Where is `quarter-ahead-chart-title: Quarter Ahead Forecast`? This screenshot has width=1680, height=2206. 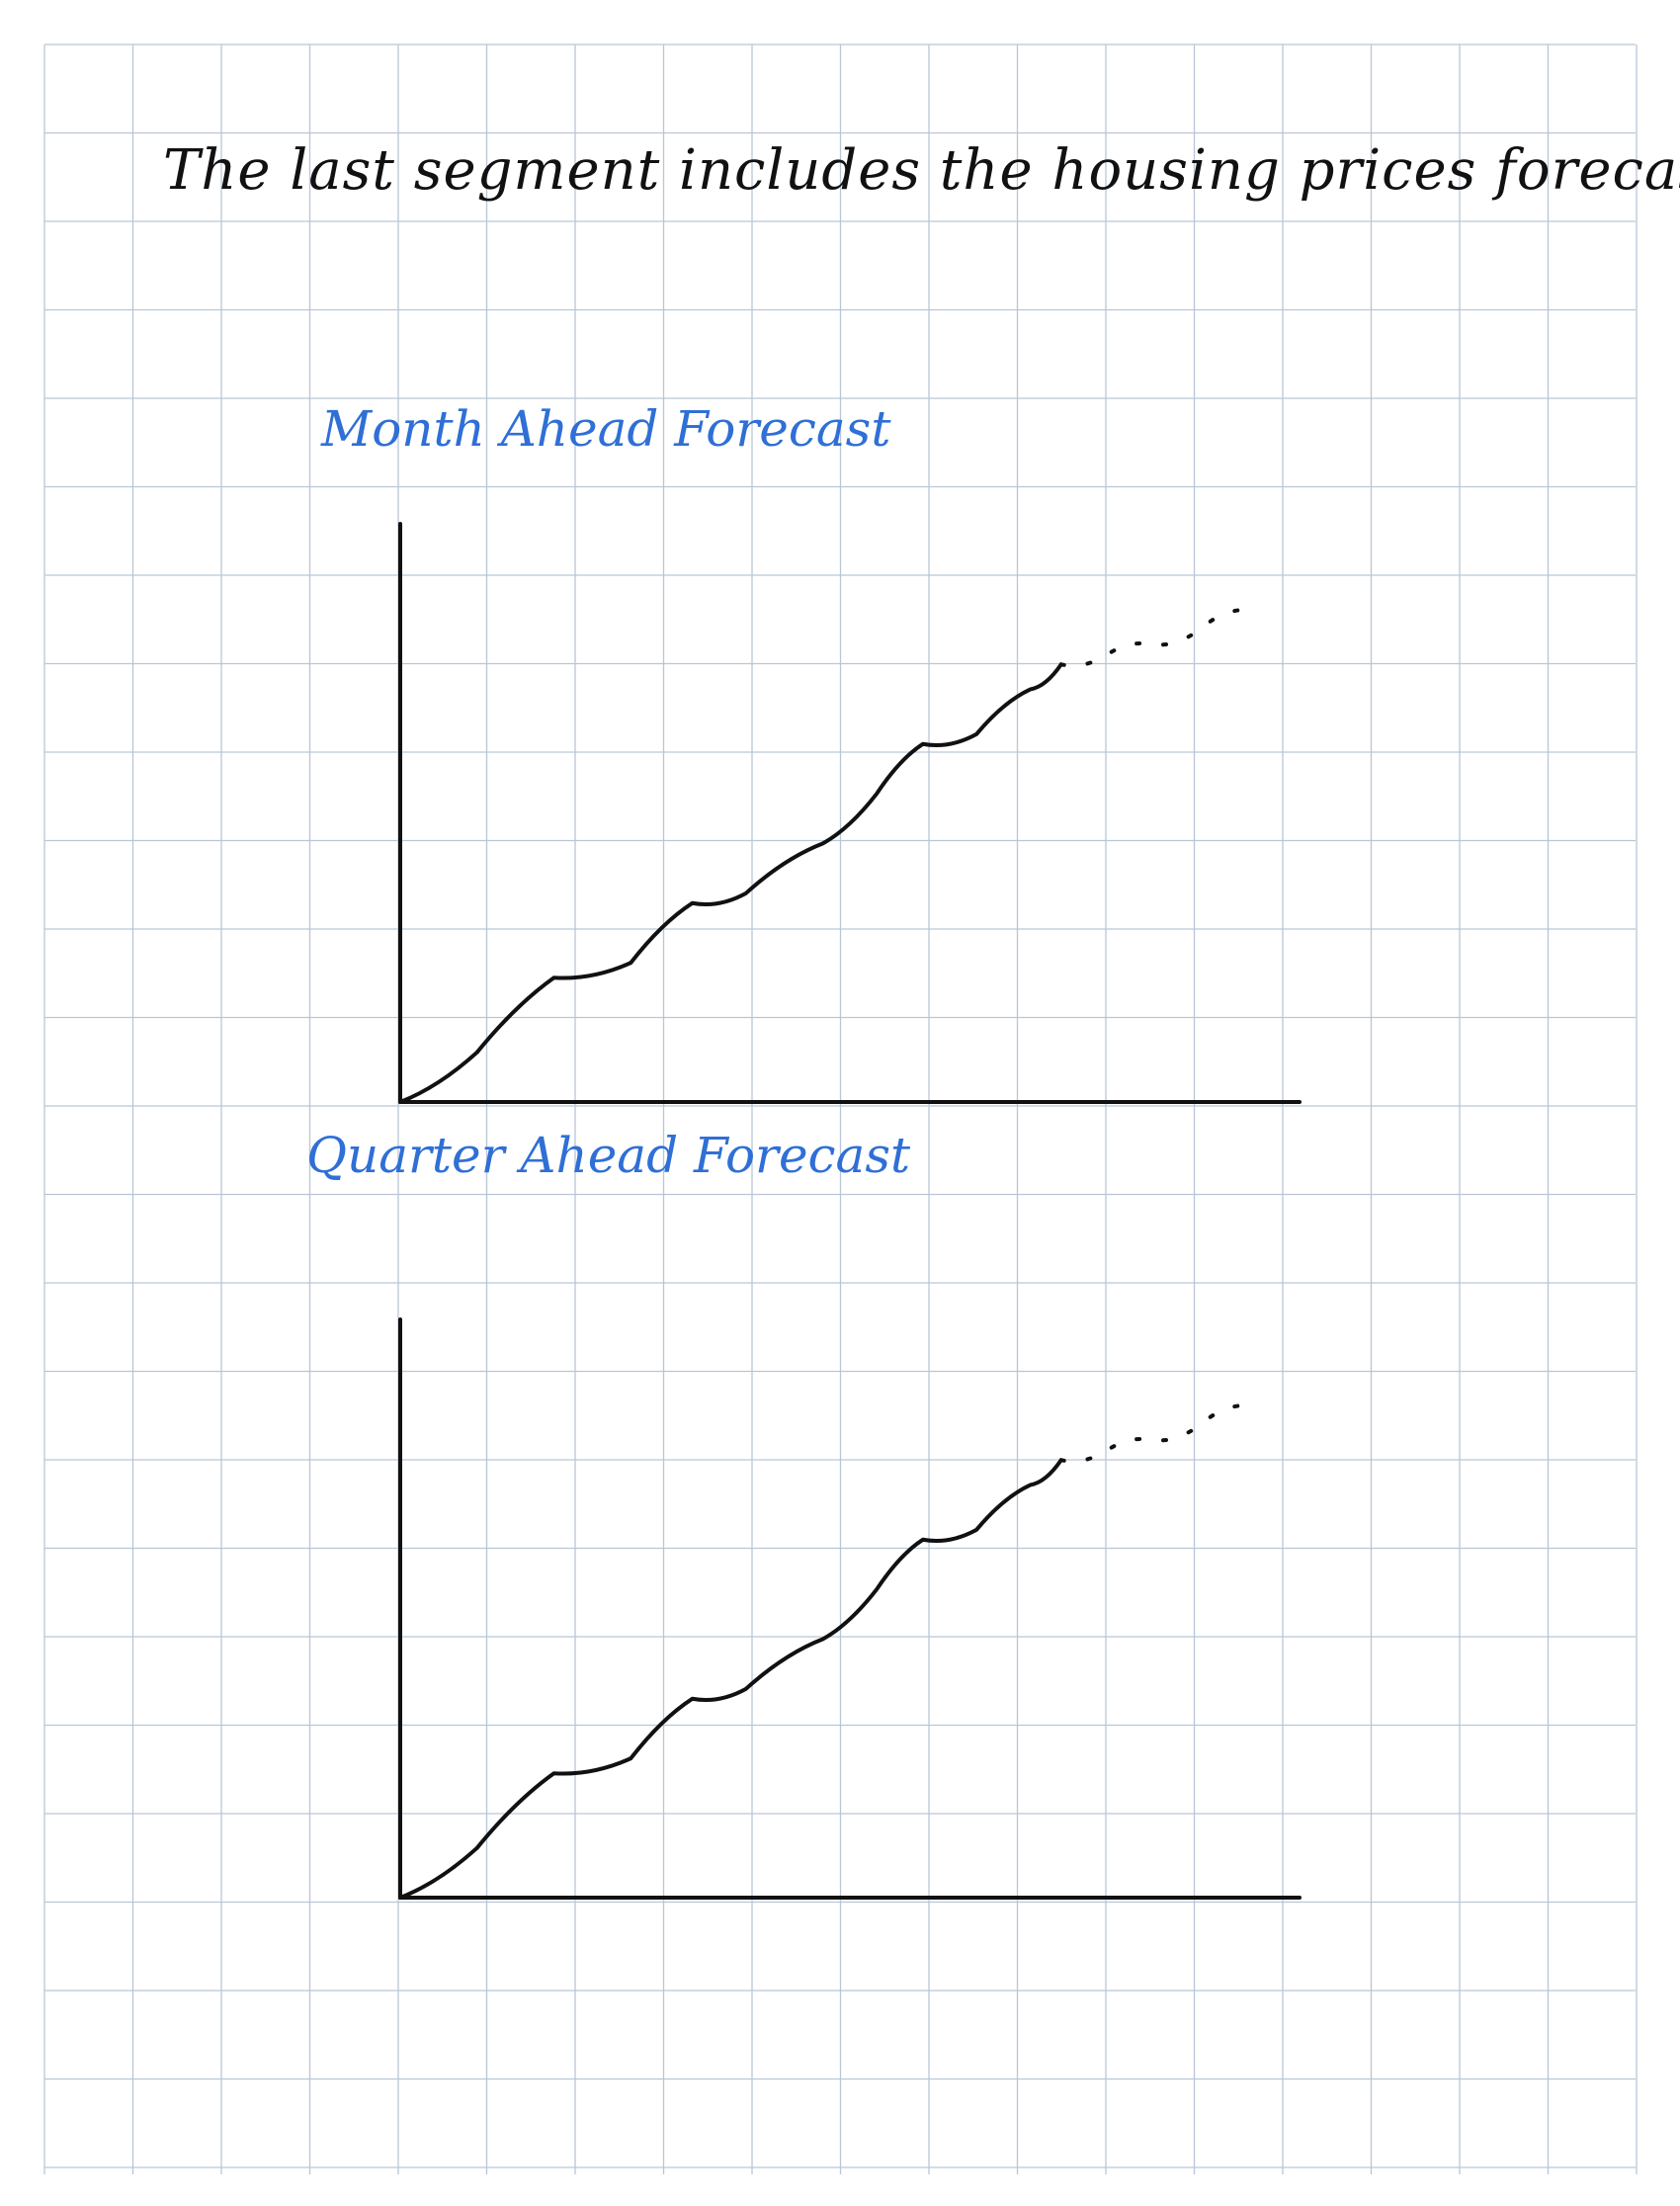
quarter-ahead-chart-title: Quarter Ahead Forecast is located at coordinates (608, 1155).